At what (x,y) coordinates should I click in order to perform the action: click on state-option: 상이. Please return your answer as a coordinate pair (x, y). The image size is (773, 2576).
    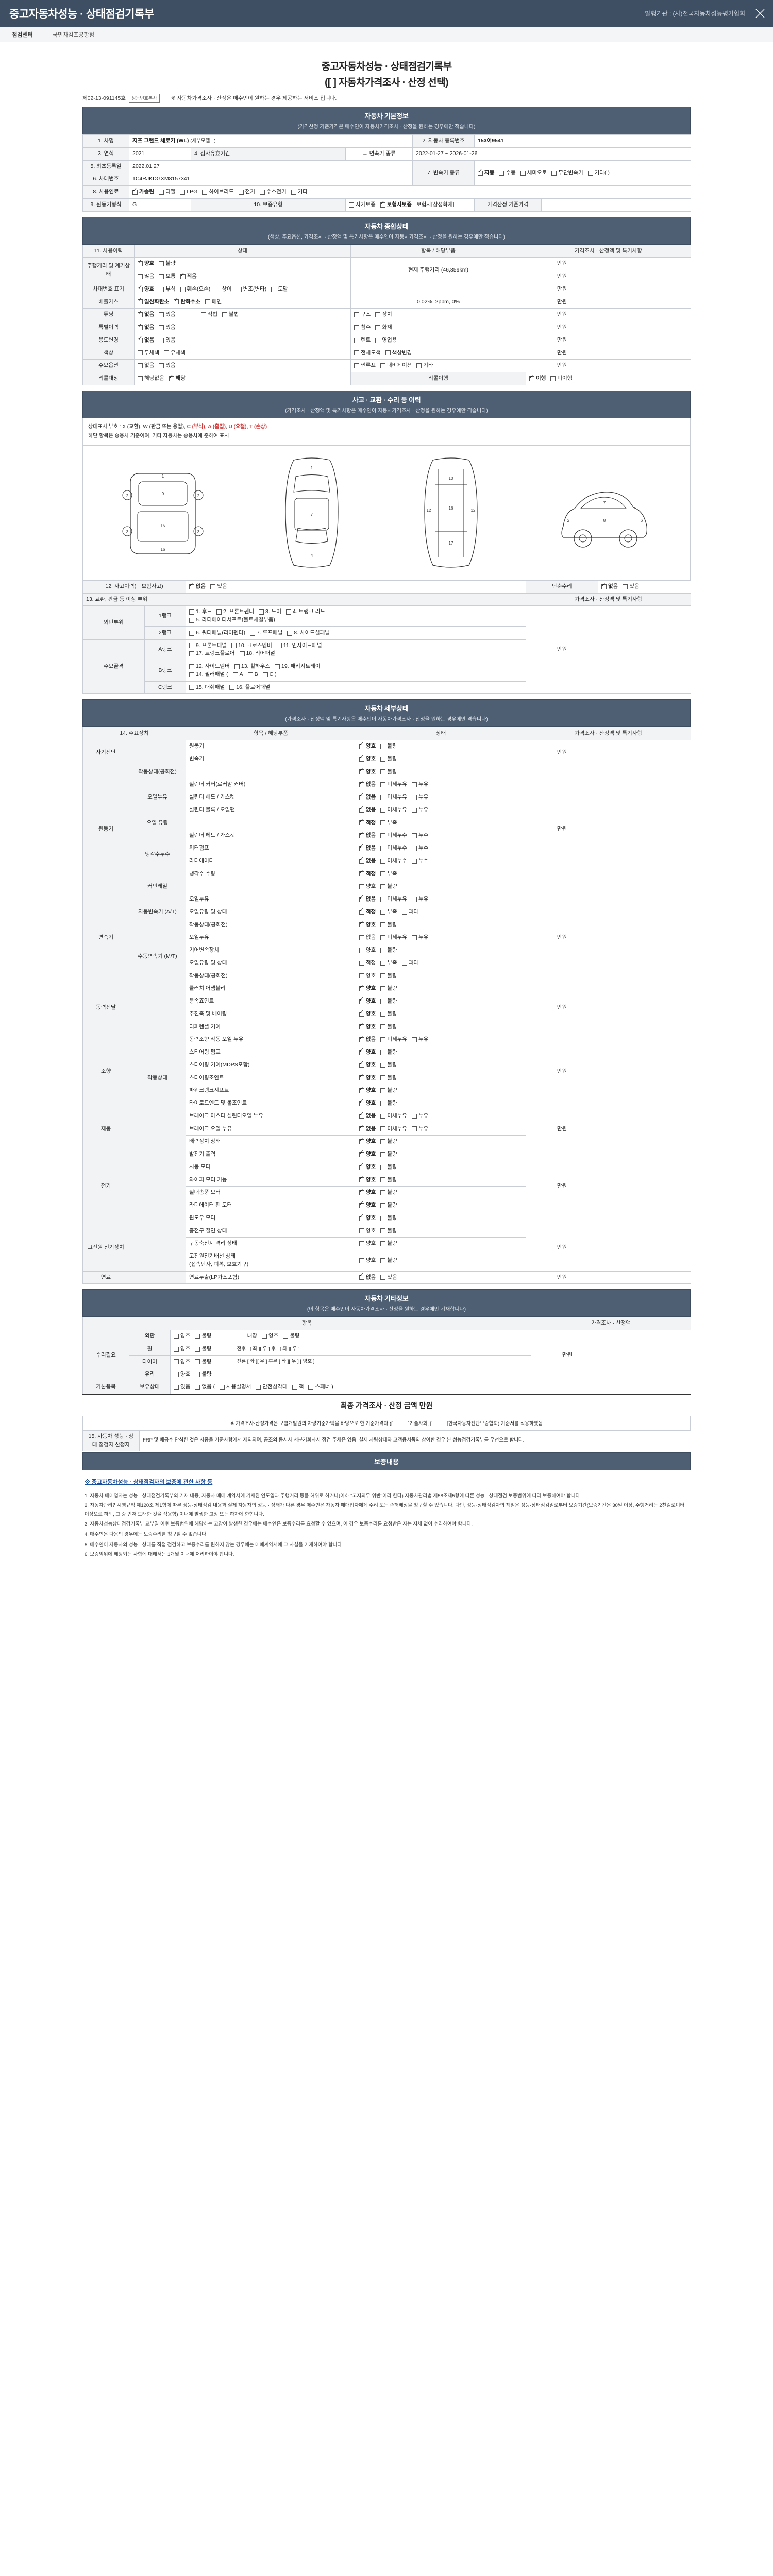
    Looking at the image, I should click on (223, 289).